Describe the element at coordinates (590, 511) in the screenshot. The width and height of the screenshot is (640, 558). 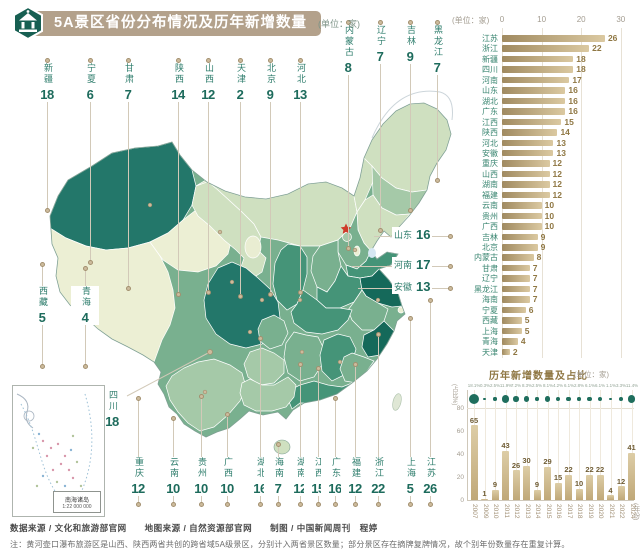
I see `year-label: 2019` at that location.